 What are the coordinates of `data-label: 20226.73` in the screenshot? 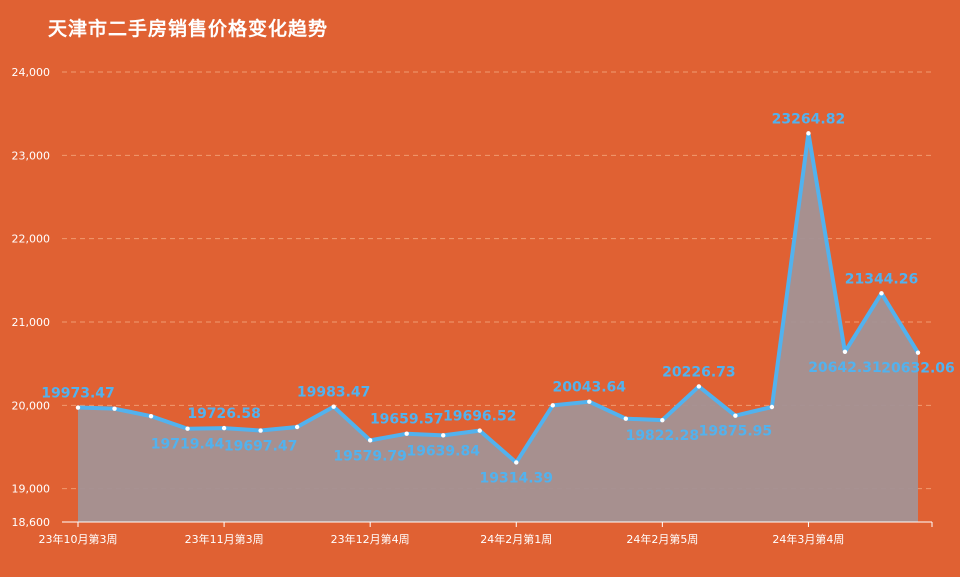 It's located at (699, 372).